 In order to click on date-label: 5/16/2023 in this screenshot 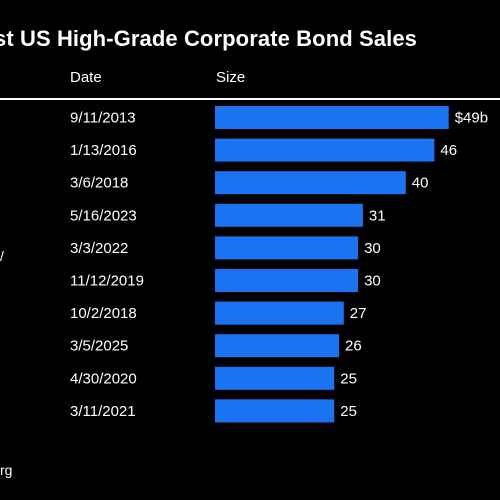, I will do `click(103, 215)`.